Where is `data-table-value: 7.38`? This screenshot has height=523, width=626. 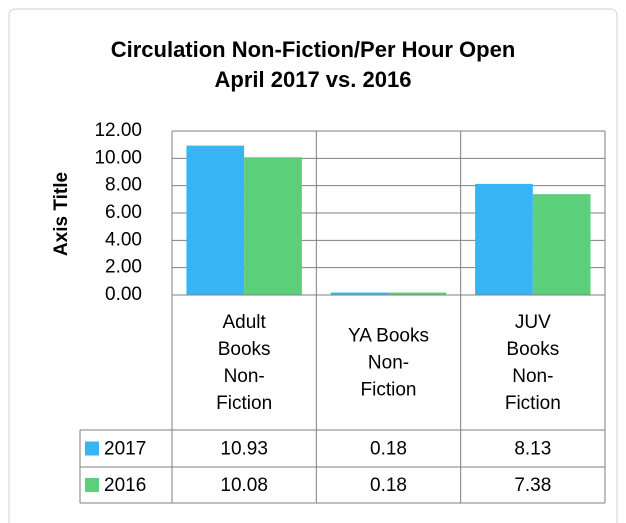 data-table-value: 7.38 is located at coordinates (532, 485).